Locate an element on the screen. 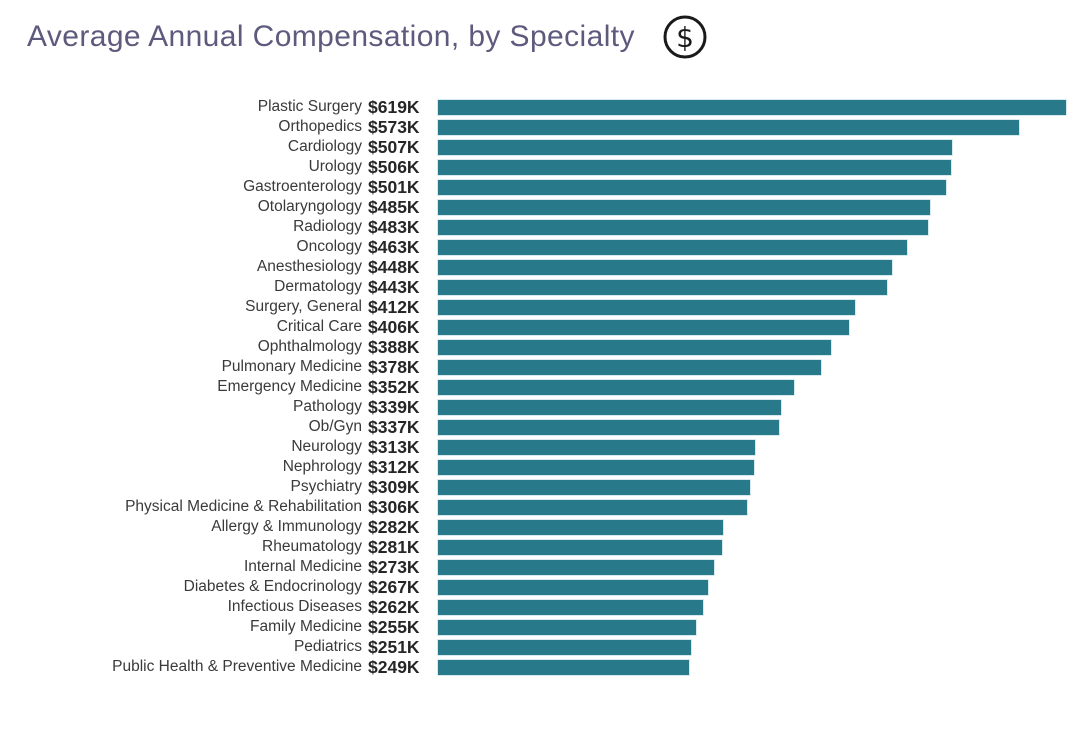  chart-row: Pulmonary Medicine $378K is located at coordinates (540, 367).